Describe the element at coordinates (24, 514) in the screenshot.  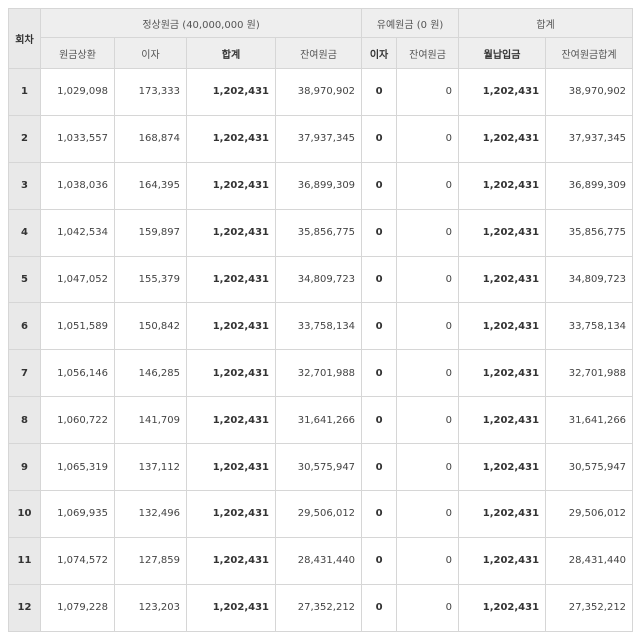
I see `round-cell: 10` at that location.